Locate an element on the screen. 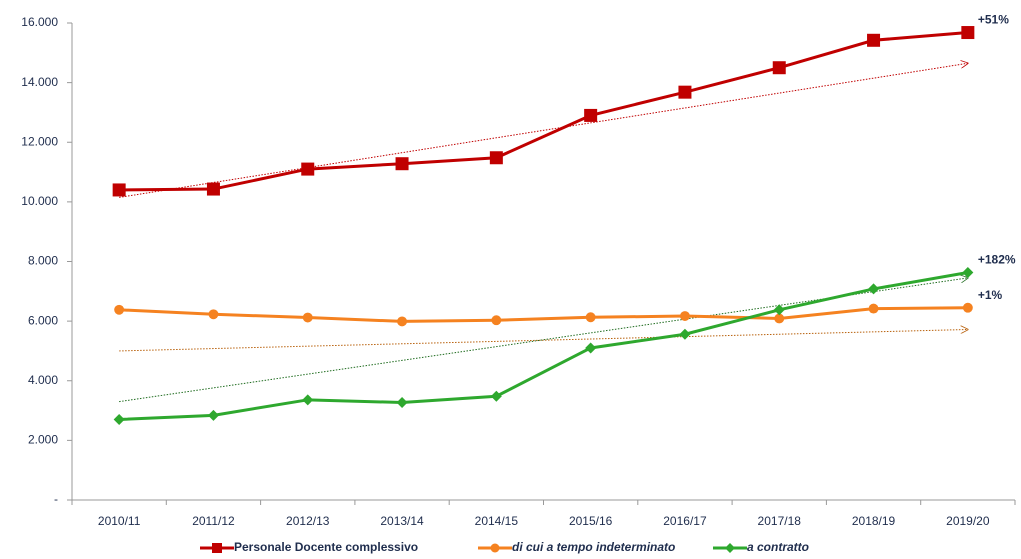 Image resolution: width=1021 pixels, height=559 pixels. x-tick-label: 2014/15 is located at coordinates (497, 521).